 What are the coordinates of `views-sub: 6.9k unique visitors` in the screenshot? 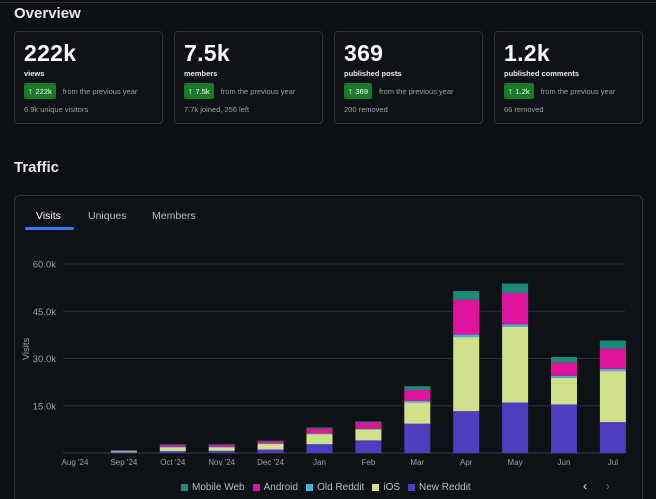 It's located at (56, 109).